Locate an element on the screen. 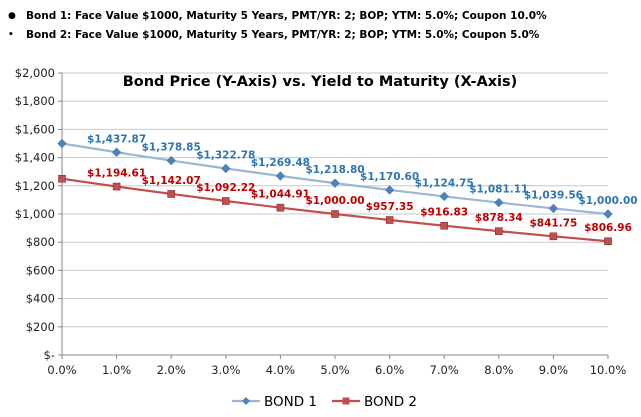 The height and width of the screenshot is (417, 641). x-tick-label: 6.0% is located at coordinates (389, 370).